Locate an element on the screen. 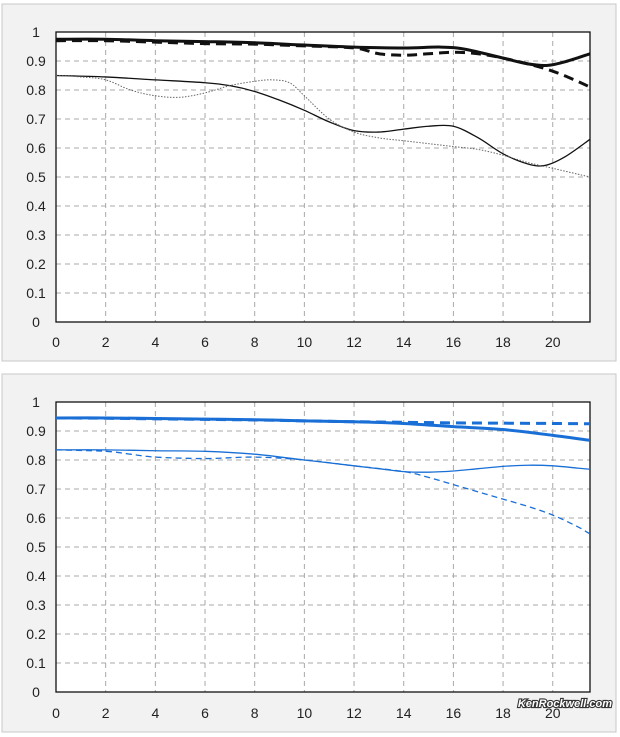  series-line-1-thick-solid is located at coordinates (323, 52).